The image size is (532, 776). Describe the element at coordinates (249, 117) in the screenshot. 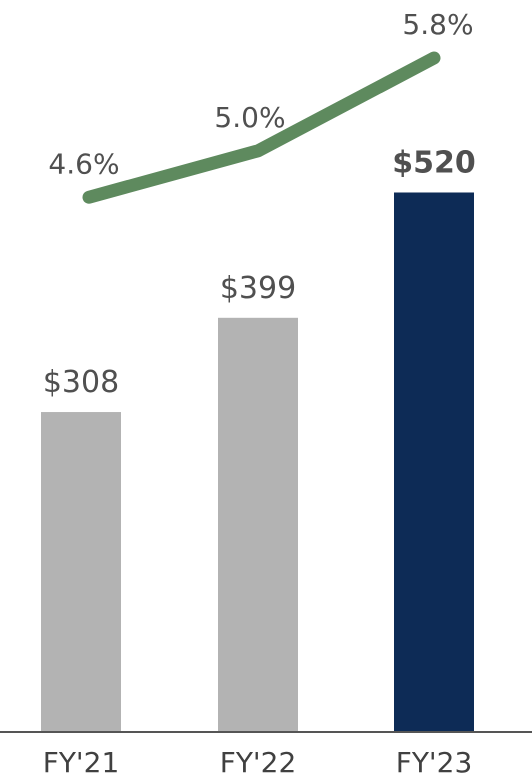

I see `line-value-label-1: 5.0%` at that location.